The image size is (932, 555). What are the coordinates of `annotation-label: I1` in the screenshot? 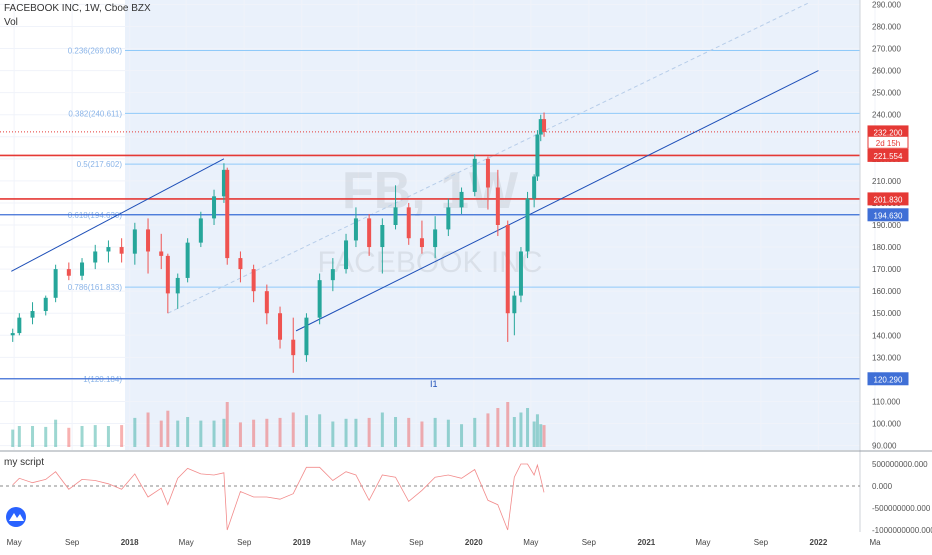 It's located at (434, 384).